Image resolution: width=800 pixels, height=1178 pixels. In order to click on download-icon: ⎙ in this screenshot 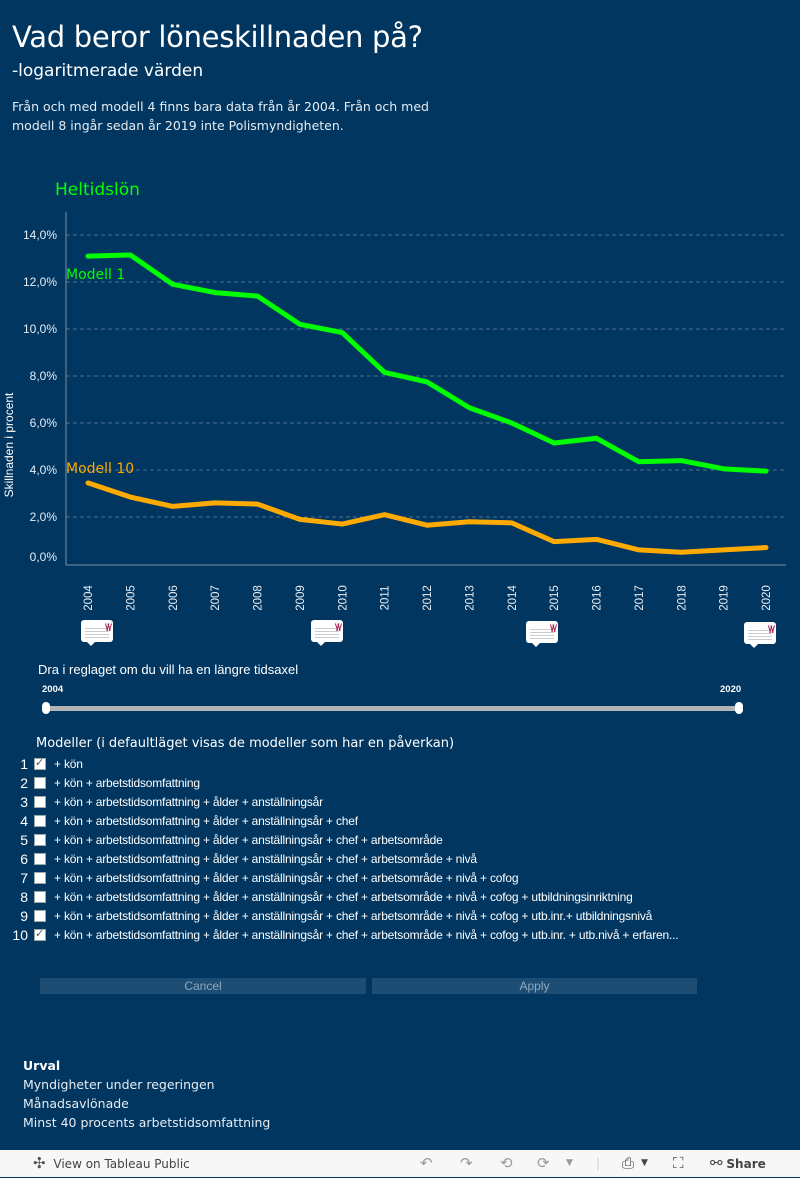, I will do `click(628, 1163)`.